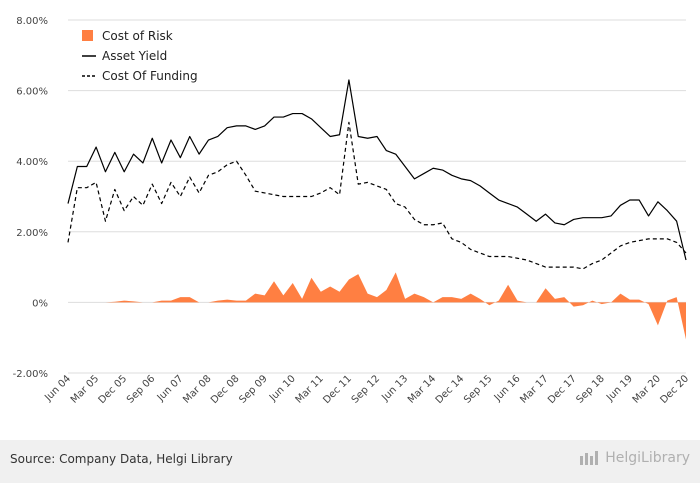 Image resolution: width=700 pixels, height=483 pixels. I want to click on legend-label: Cost of Risk, so click(137, 36).